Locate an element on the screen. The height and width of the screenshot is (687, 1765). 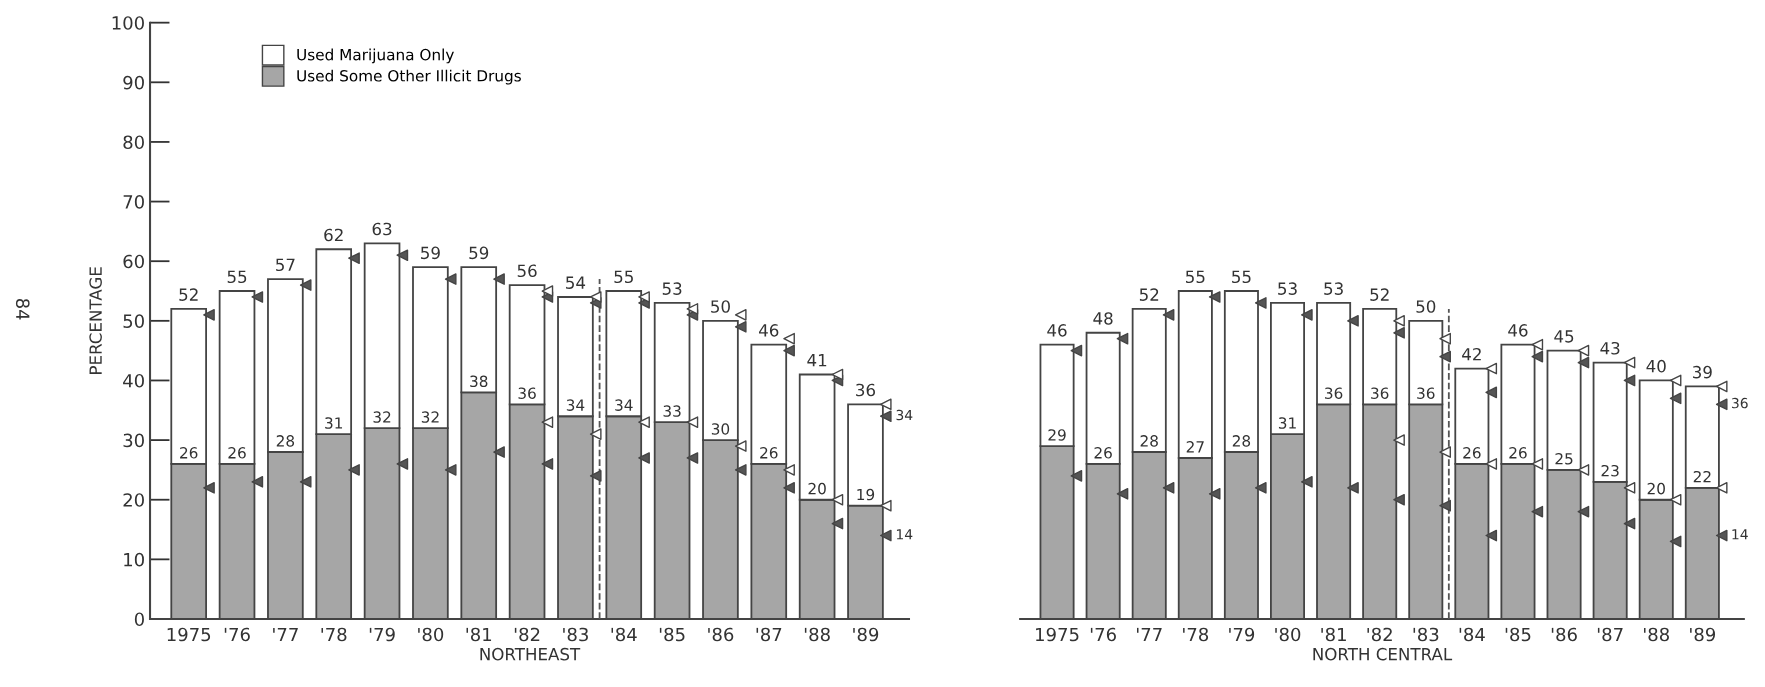
data-label: 28 is located at coordinates (1149, 441).